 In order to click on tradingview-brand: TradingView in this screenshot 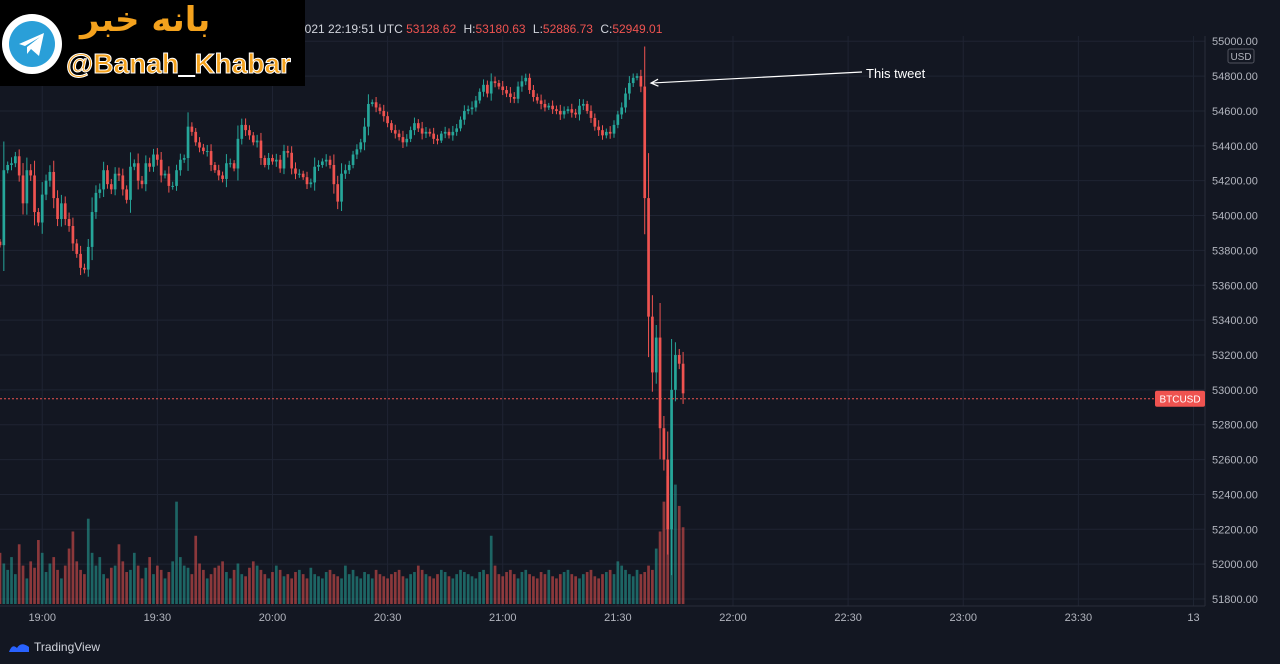, I will do `click(54, 647)`.